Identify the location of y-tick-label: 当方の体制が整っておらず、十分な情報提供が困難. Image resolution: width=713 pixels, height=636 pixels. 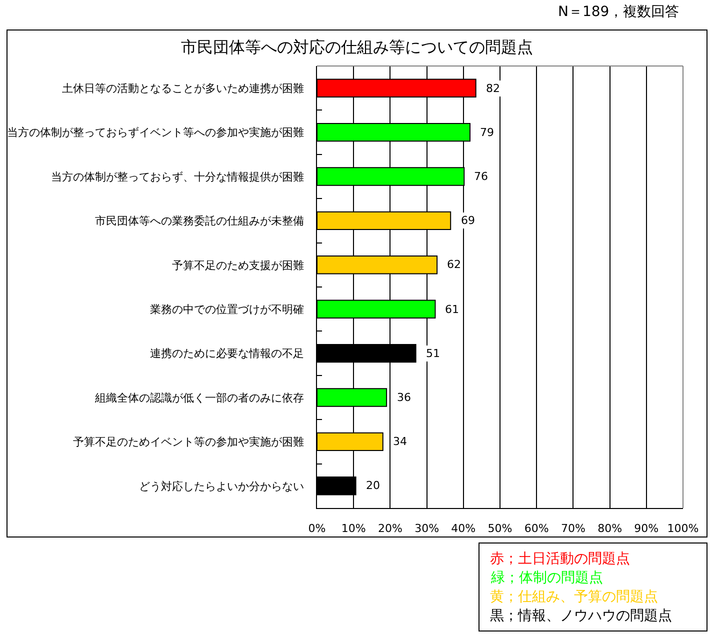
(177, 177).